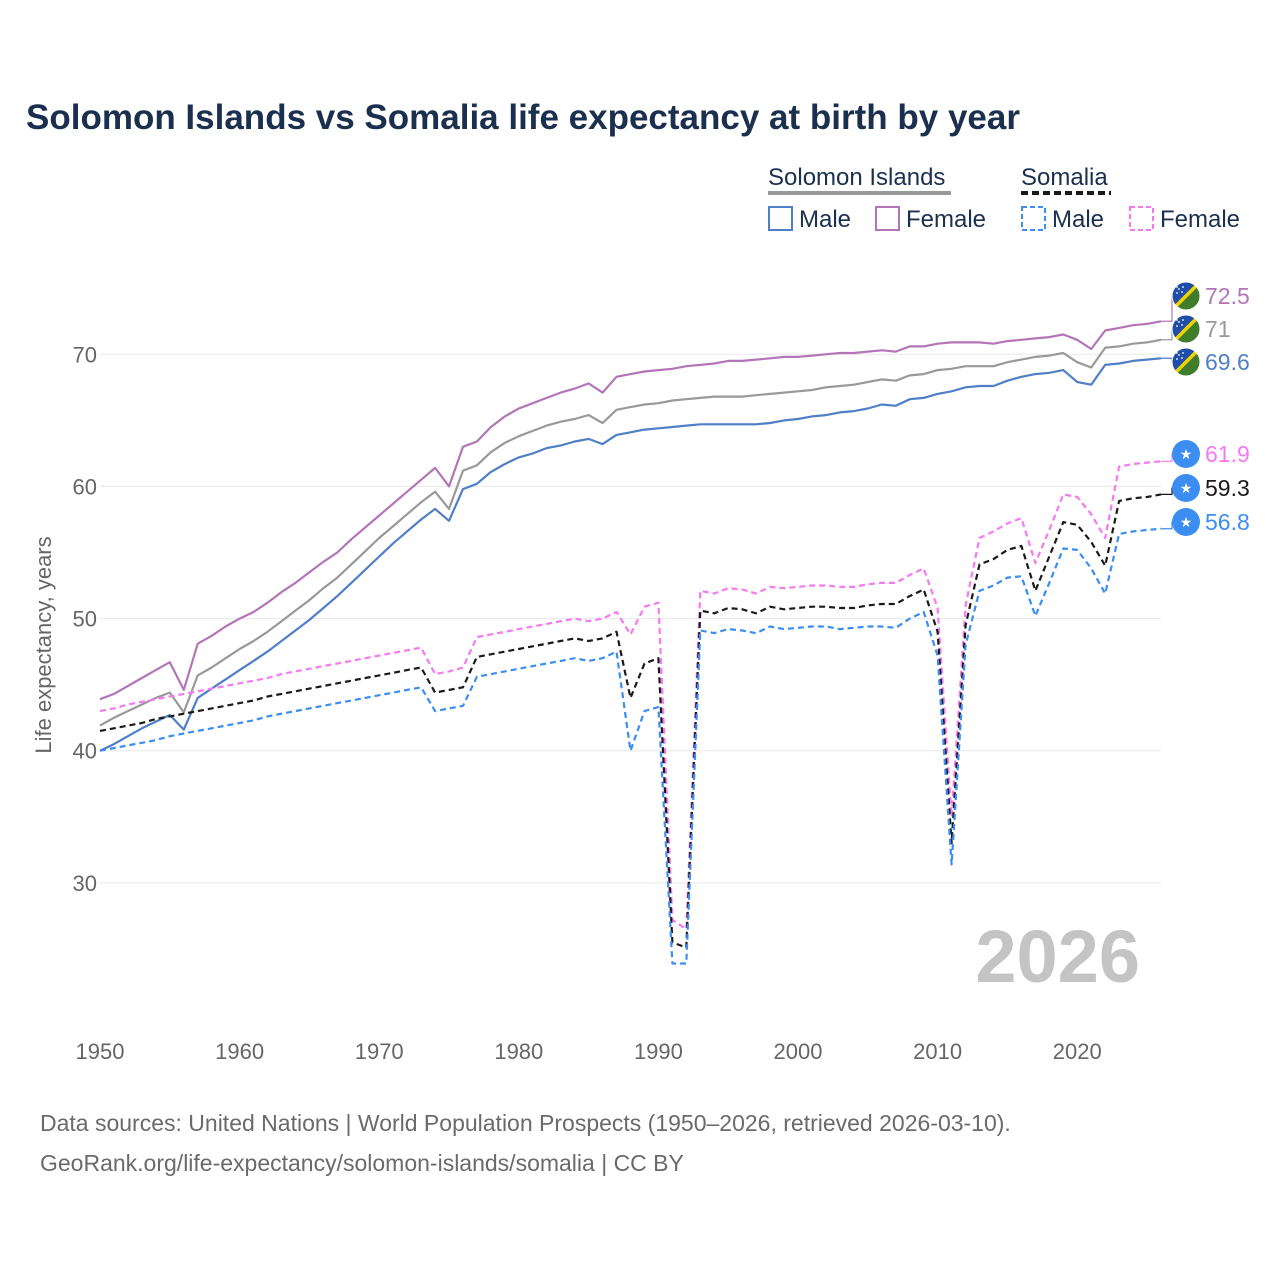 This screenshot has height=1280, width=1280. What do you see at coordinates (1033, 218) in the screenshot?
I see `legend-swatch-somalia-male` at bounding box center [1033, 218].